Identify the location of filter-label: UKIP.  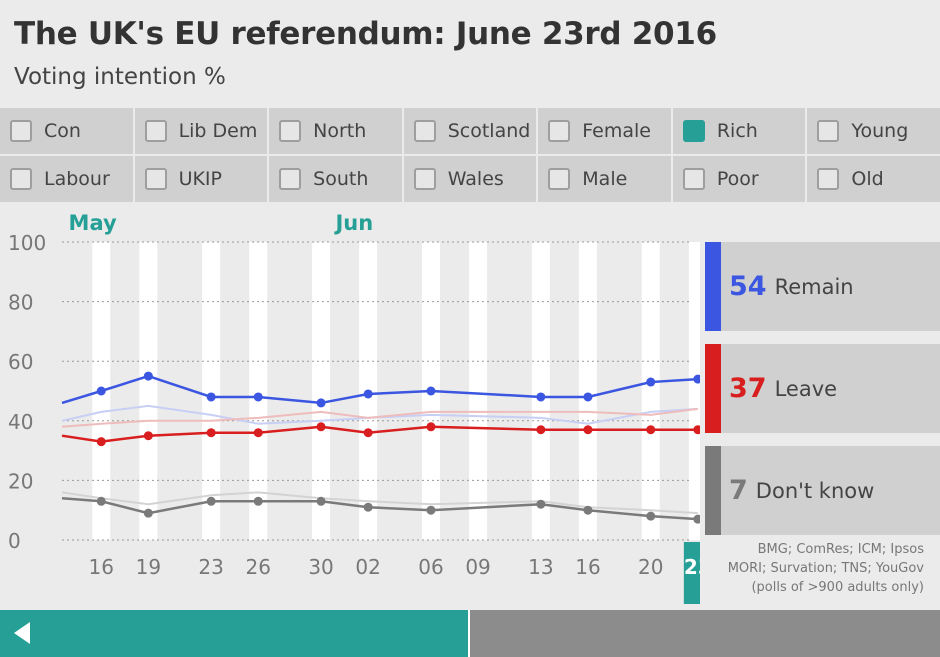
(200, 179).